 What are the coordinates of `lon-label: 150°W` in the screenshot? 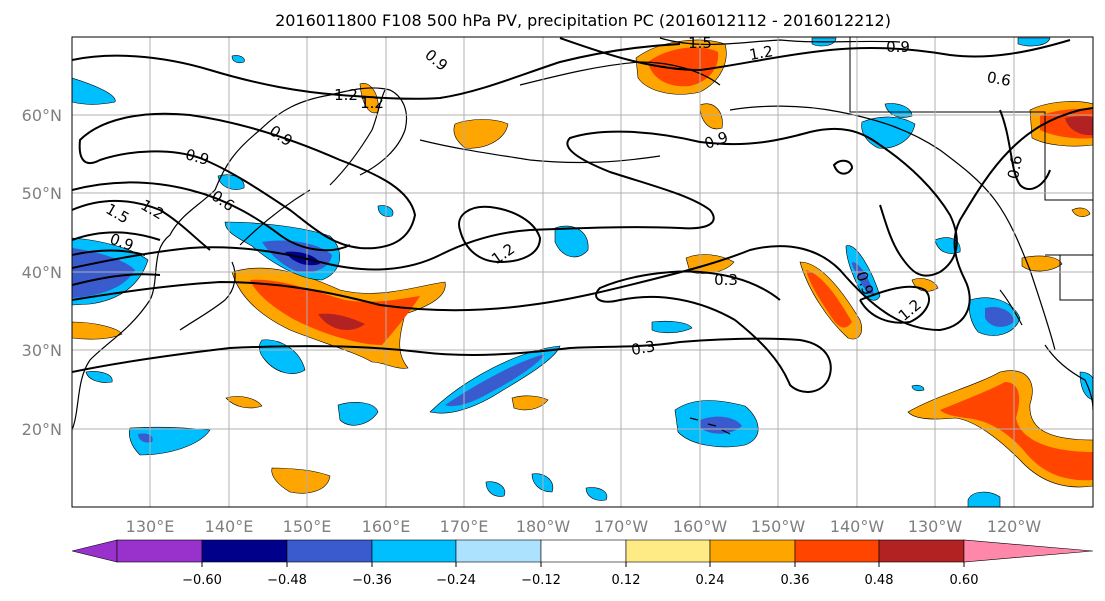 It's located at (778, 526).